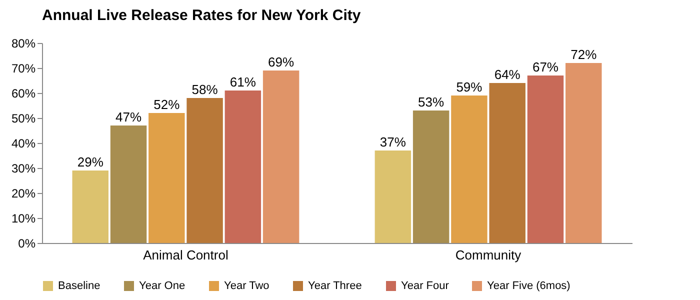  What do you see at coordinates (281, 62) in the screenshot?
I see `data-label: 69%` at bounding box center [281, 62].